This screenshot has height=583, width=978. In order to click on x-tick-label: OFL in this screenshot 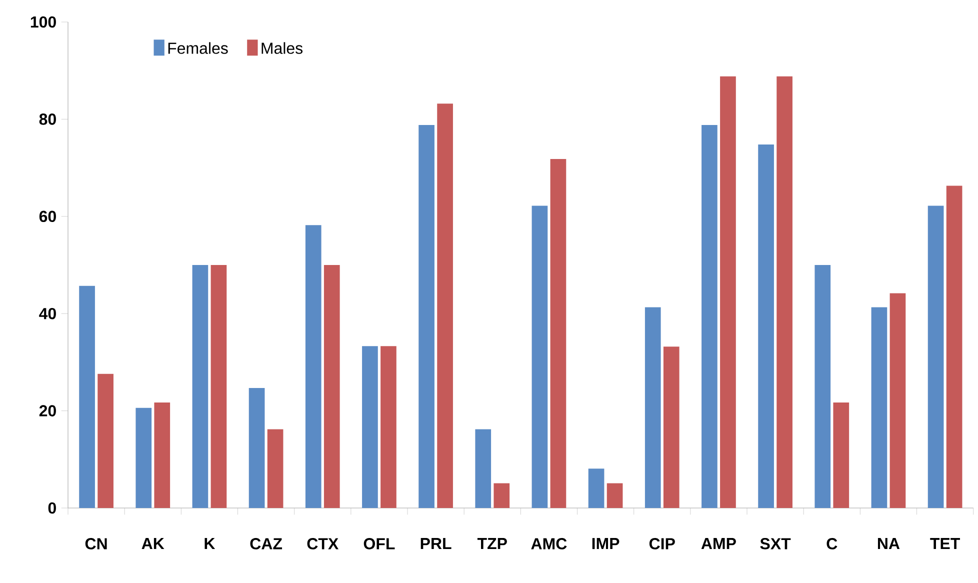, I will do `click(379, 544)`.